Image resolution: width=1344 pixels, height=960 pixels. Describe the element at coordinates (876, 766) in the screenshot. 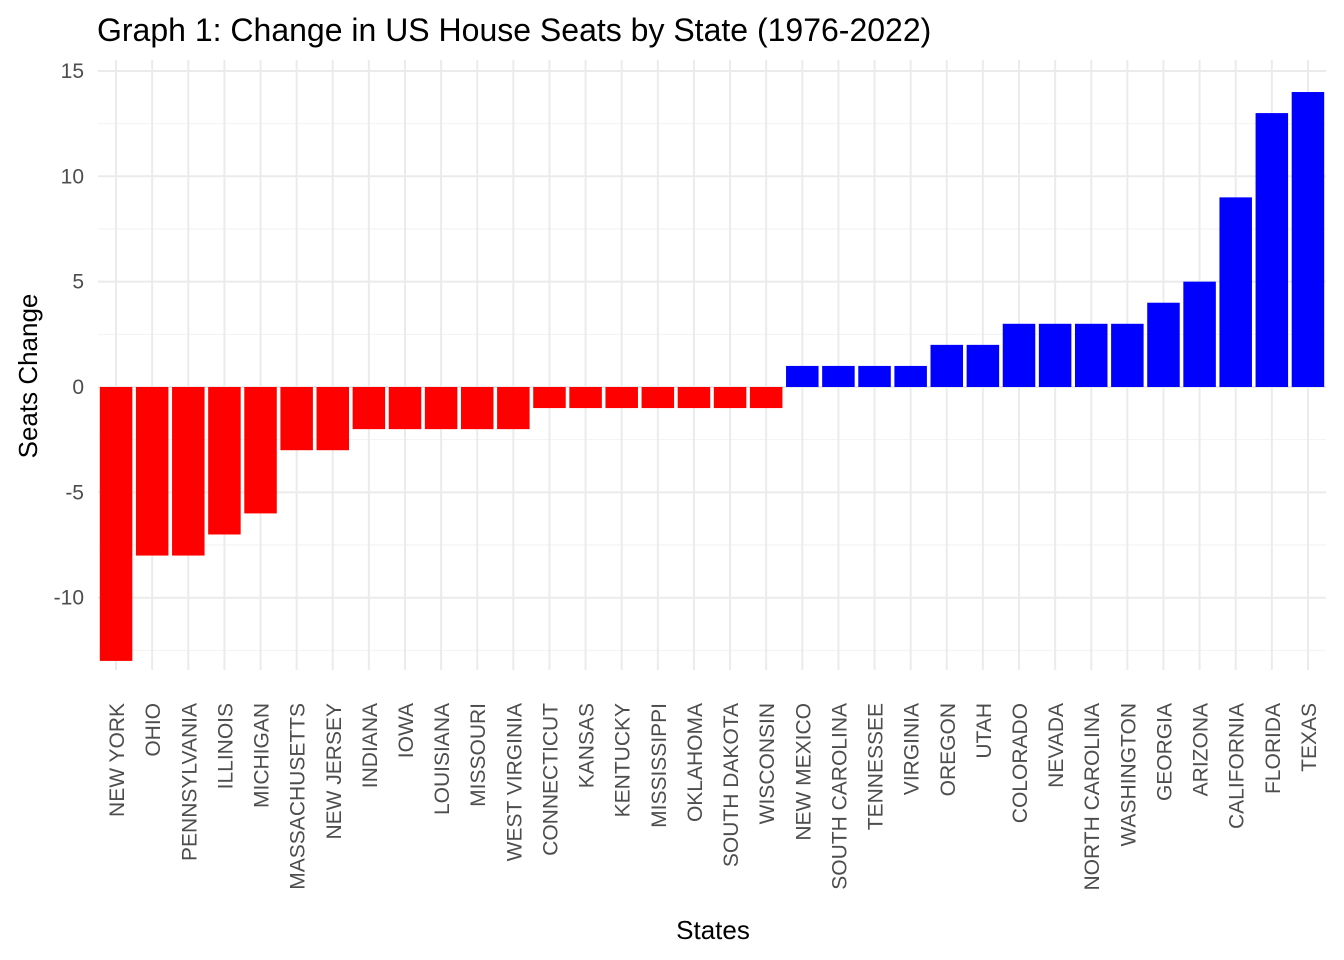

I see `x-tick-label: TENNESSEE` at that location.